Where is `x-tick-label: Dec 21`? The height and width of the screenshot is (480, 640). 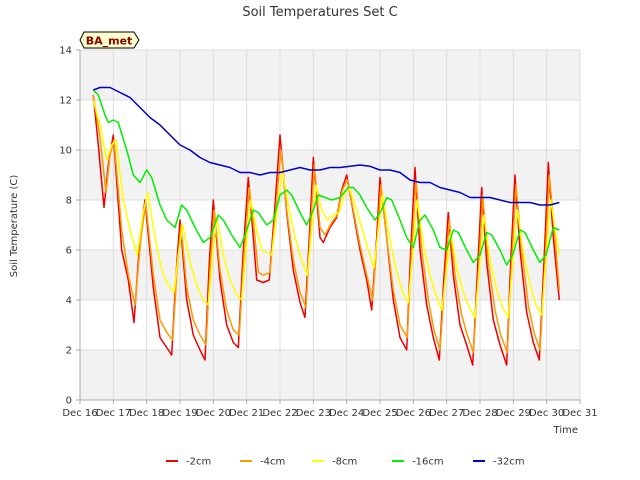
x-tick-label: Dec 21 is located at coordinates (246, 413).